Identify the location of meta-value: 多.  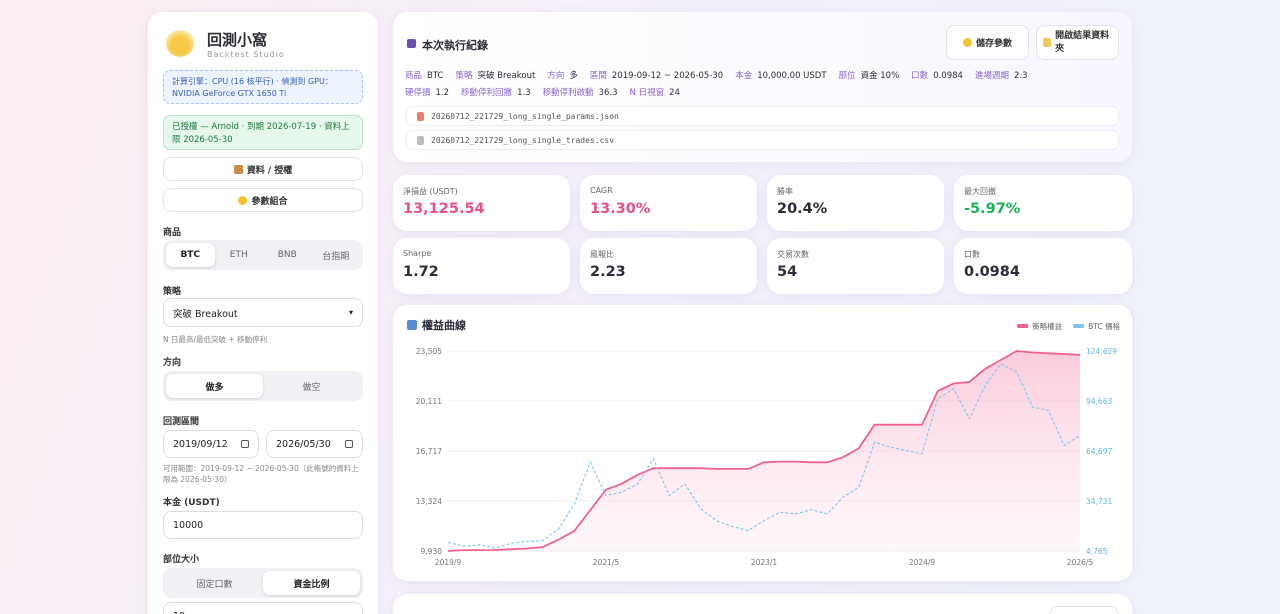
(573, 76).